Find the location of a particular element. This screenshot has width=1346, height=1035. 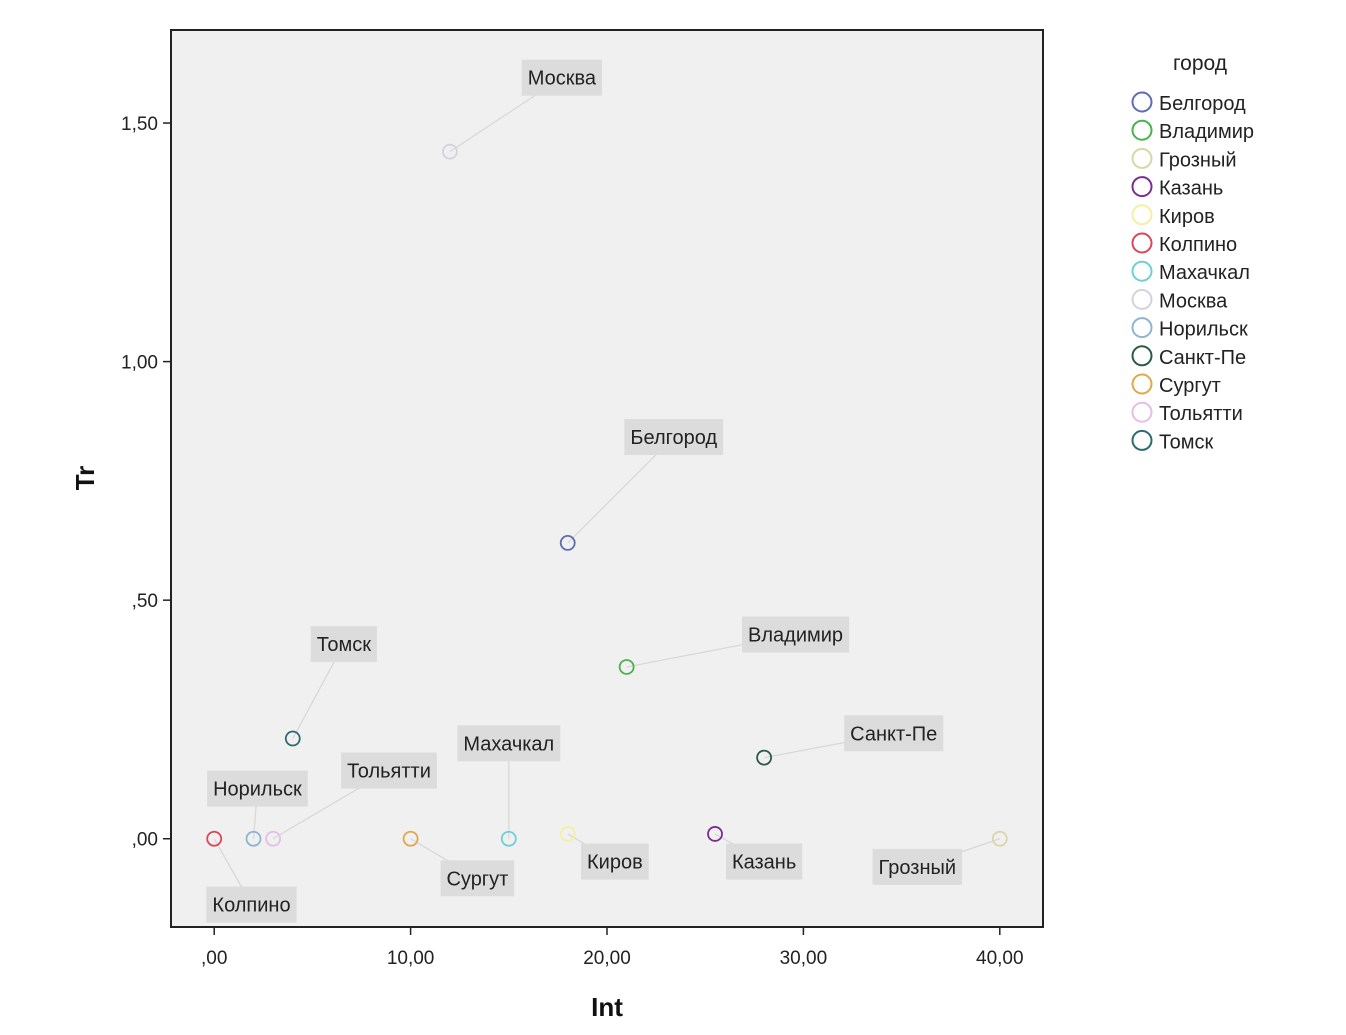

x-tick-label: 30,00 is located at coordinates (804, 958).